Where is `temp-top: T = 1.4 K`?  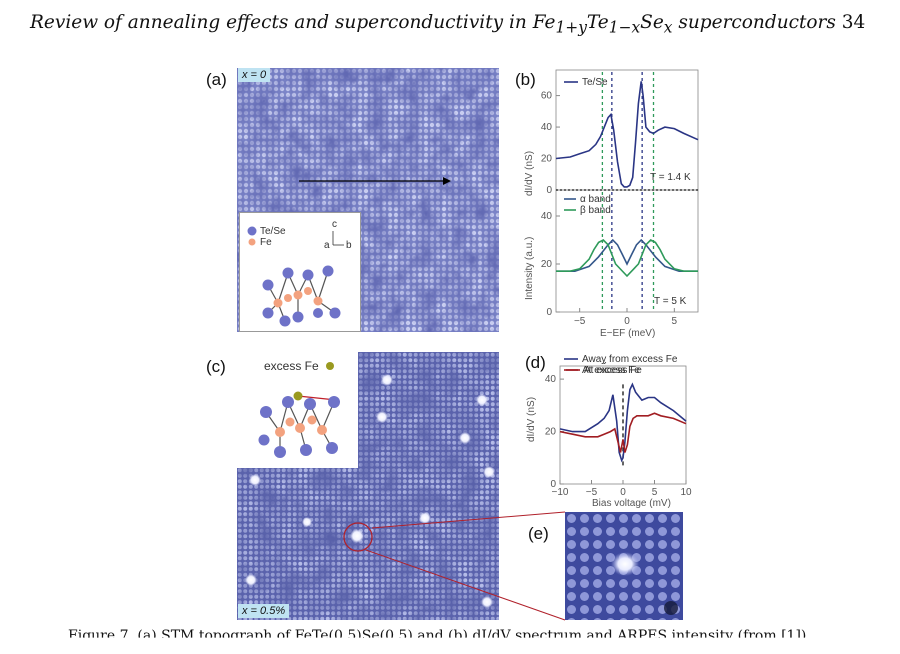 temp-top: T = 1.4 K is located at coordinates (670, 177).